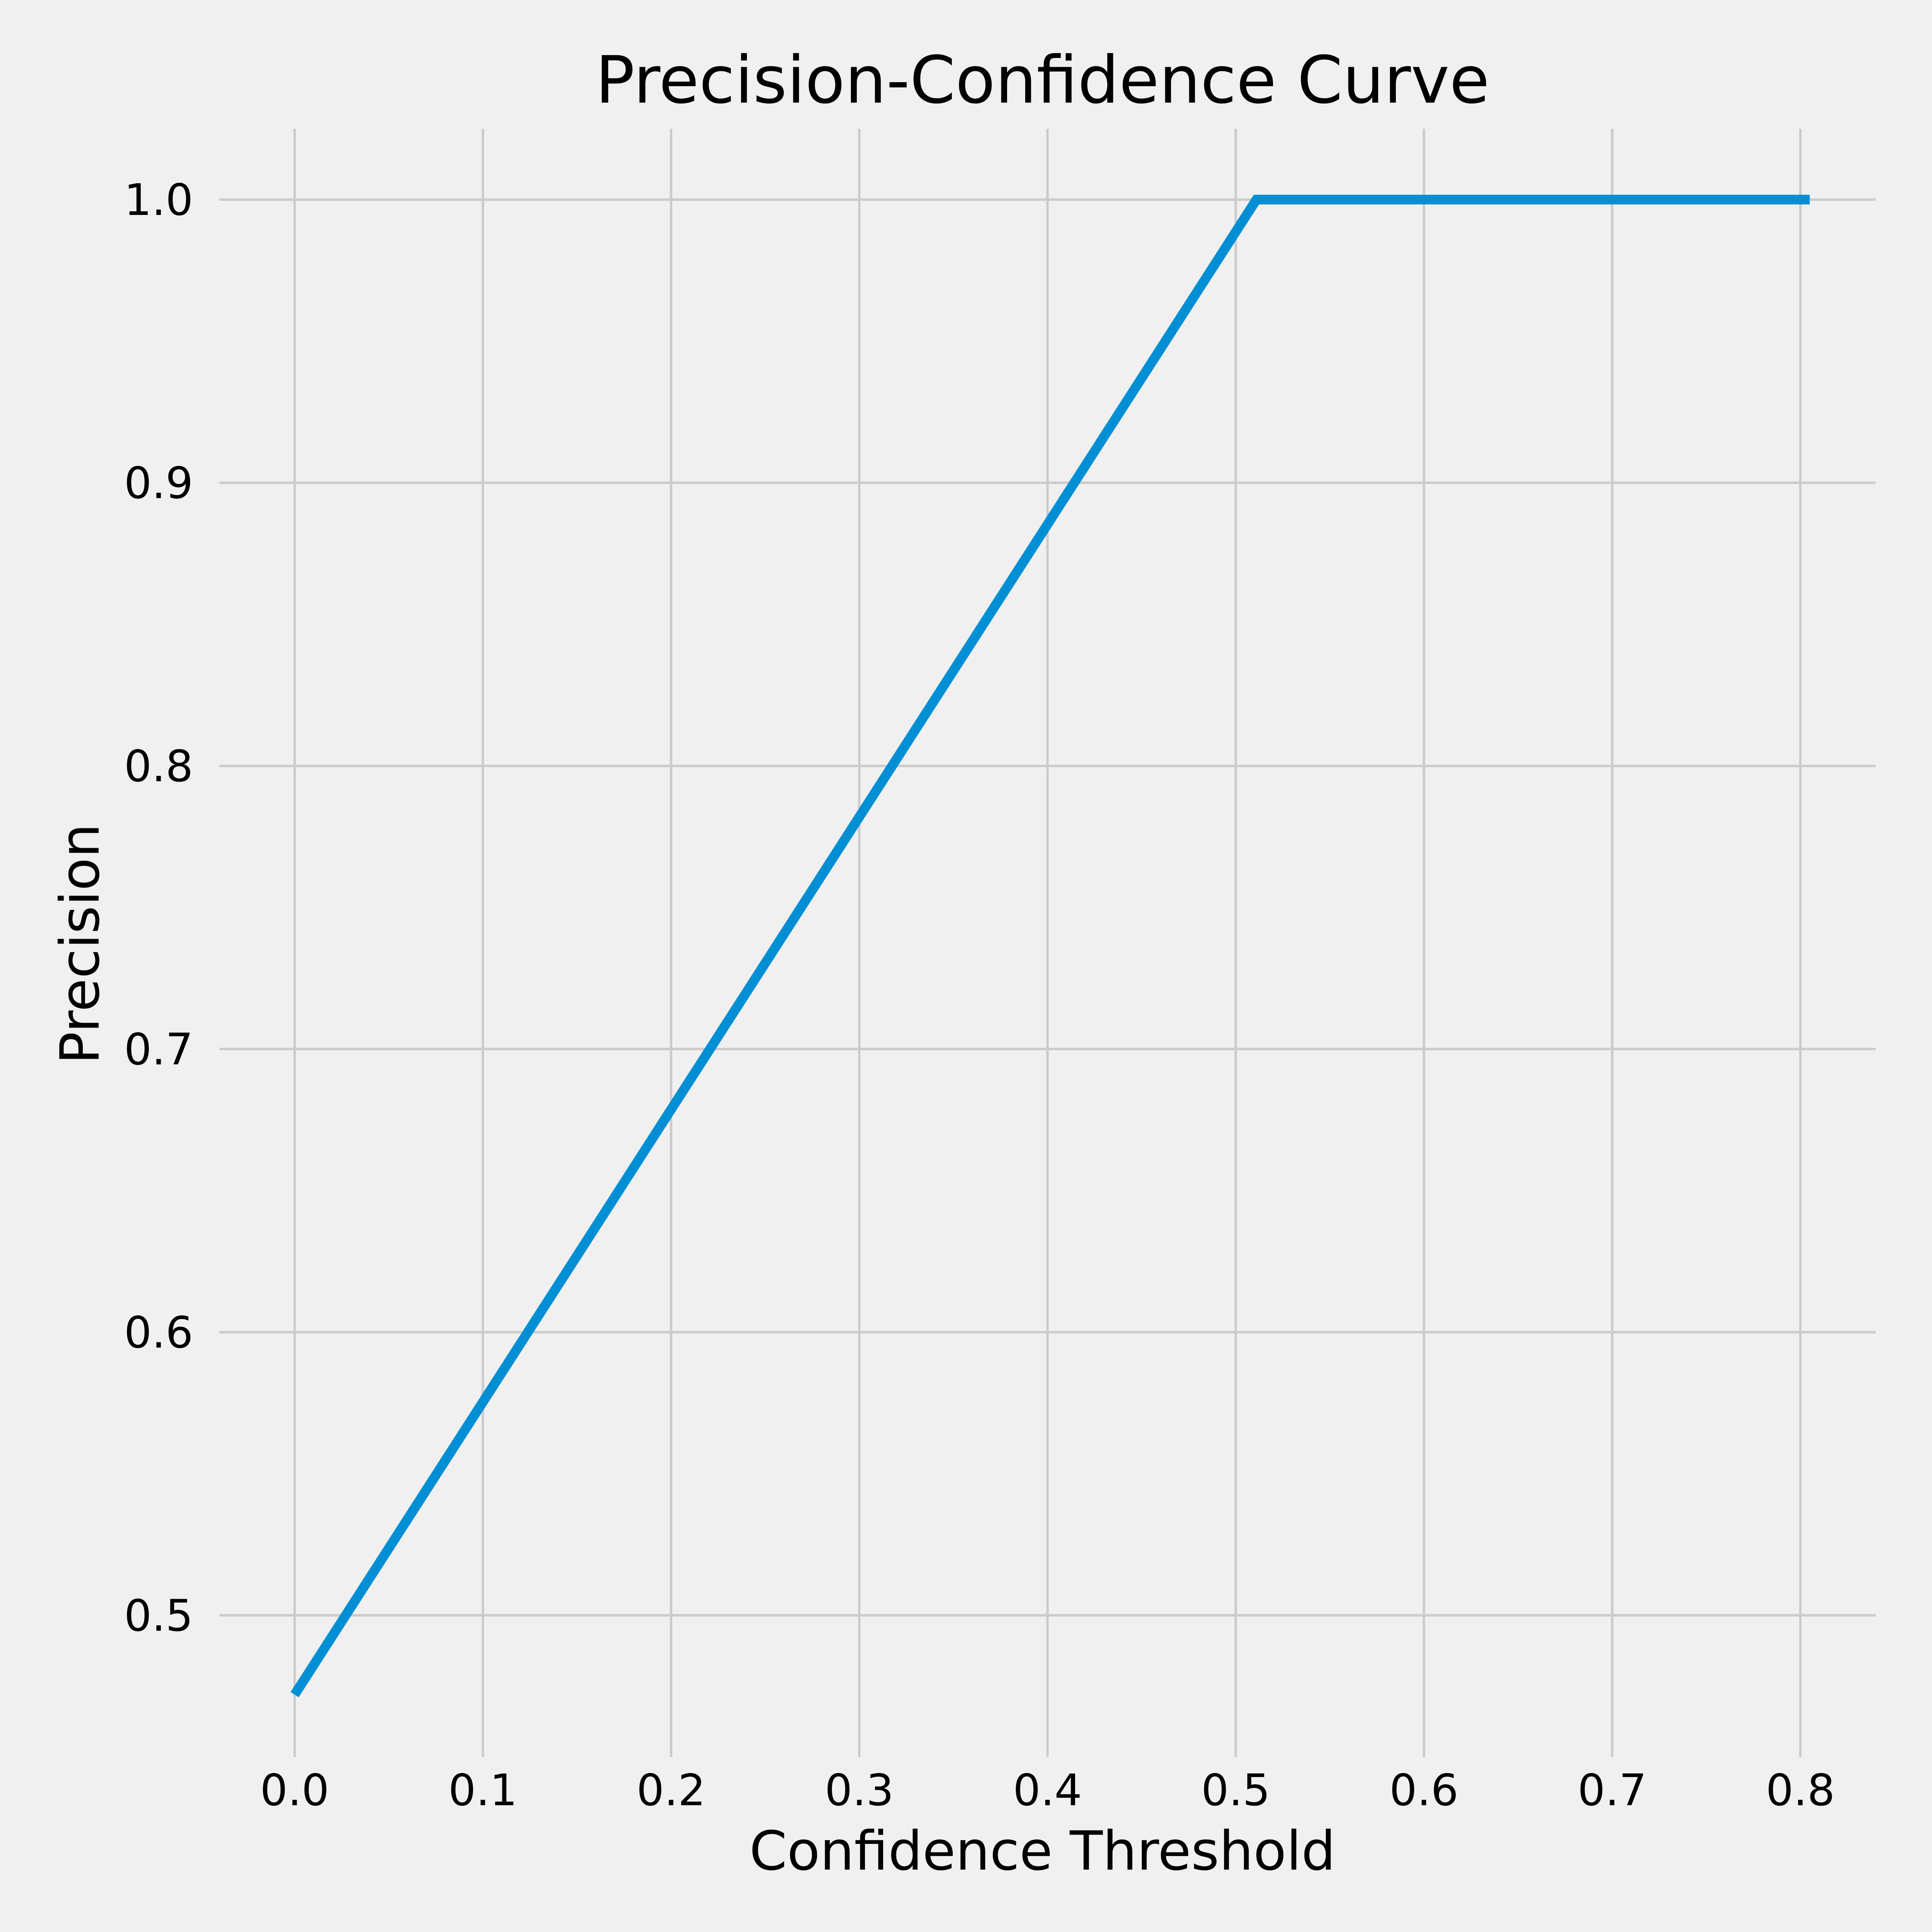 The height and width of the screenshot is (1932, 1932). I want to click on x-tick-label: 0.2, so click(671, 1790).